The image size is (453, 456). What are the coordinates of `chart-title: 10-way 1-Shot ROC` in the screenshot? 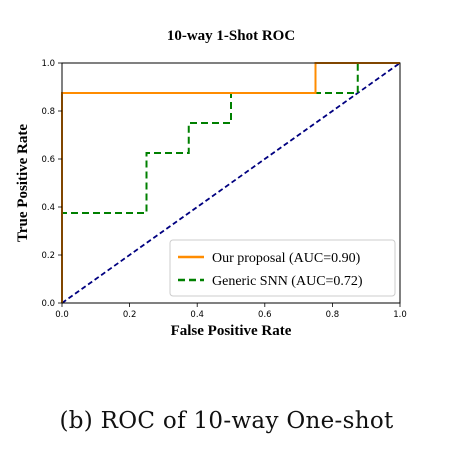 It's located at (231, 36).